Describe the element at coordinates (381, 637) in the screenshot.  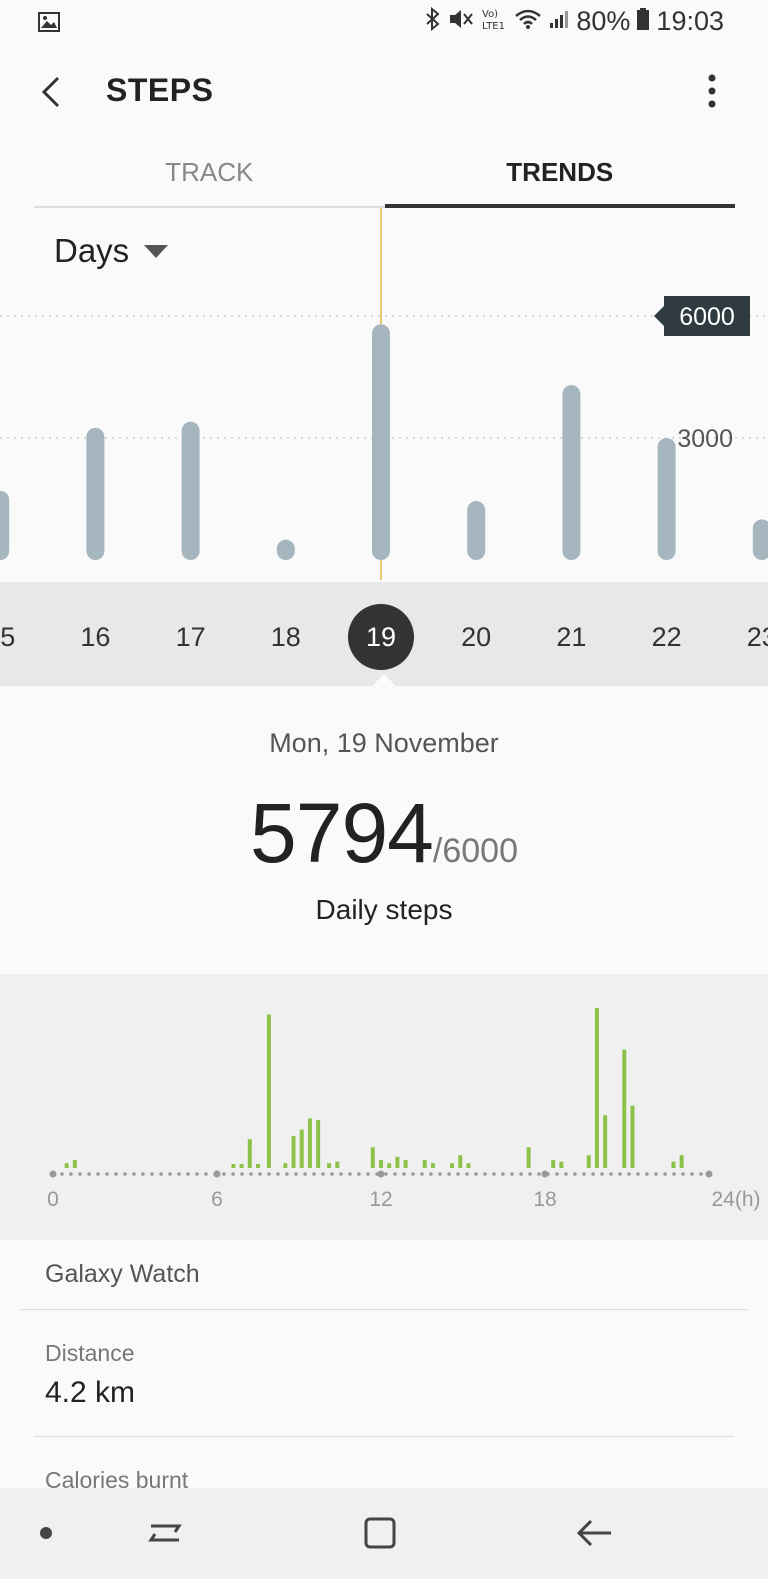
I see `date-item-selected: 19` at that location.